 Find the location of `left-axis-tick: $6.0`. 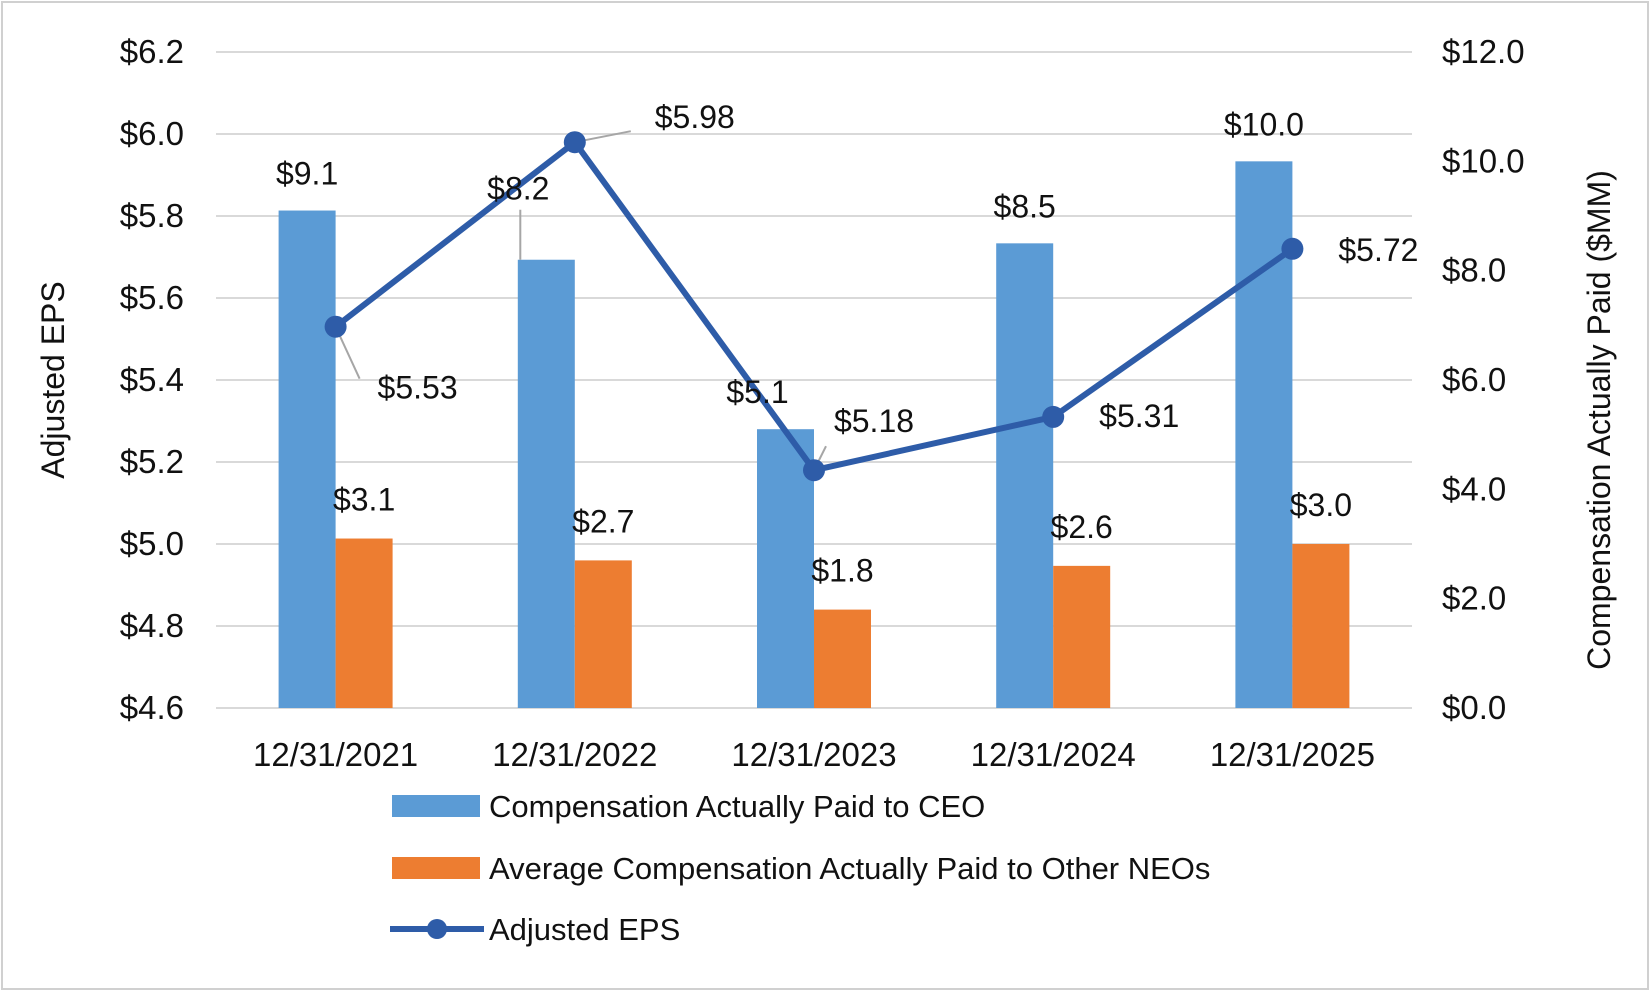

left-axis-tick: $6.0 is located at coordinates (152, 133).